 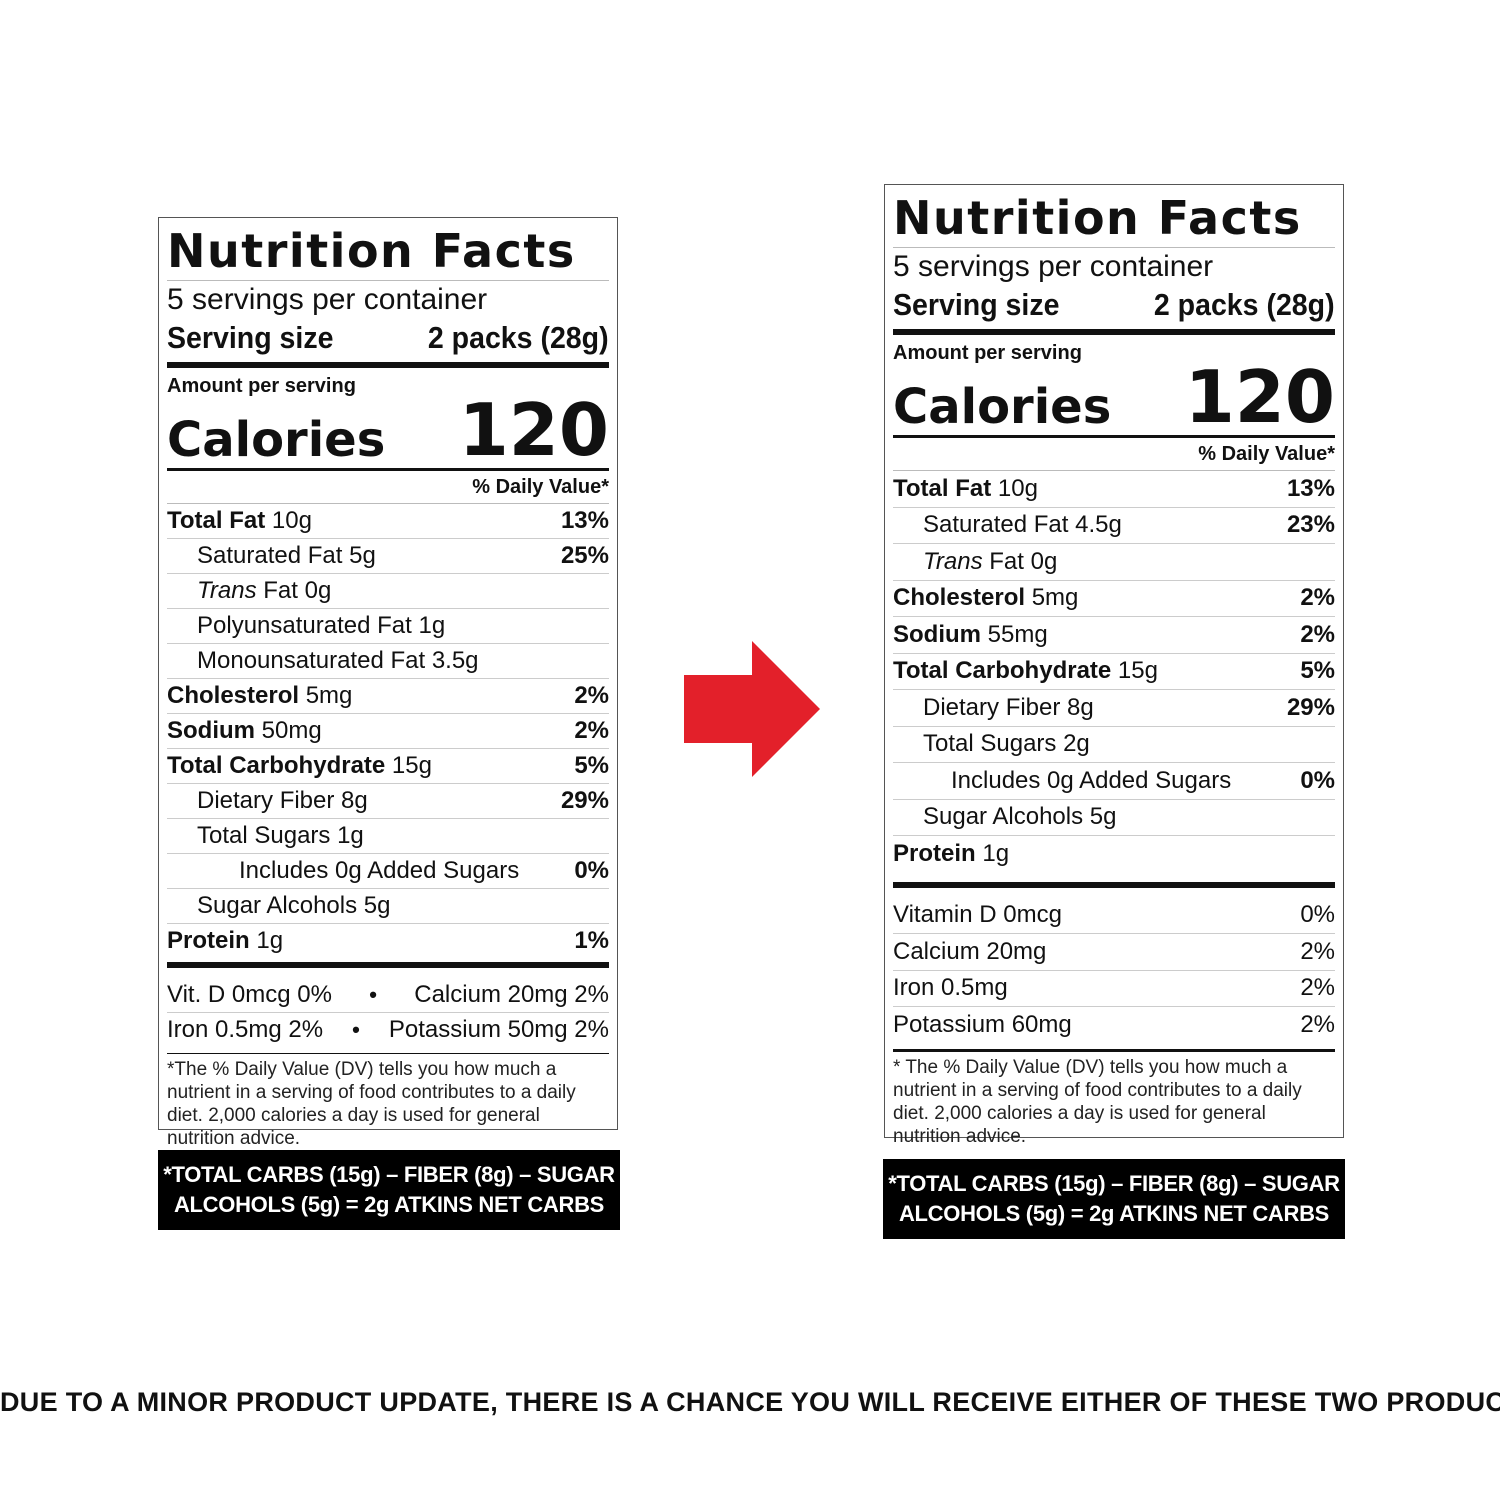 What do you see at coordinates (233, 696) in the screenshot?
I see `nutrient-name: Cholesterol` at bounding box center [233, 696].